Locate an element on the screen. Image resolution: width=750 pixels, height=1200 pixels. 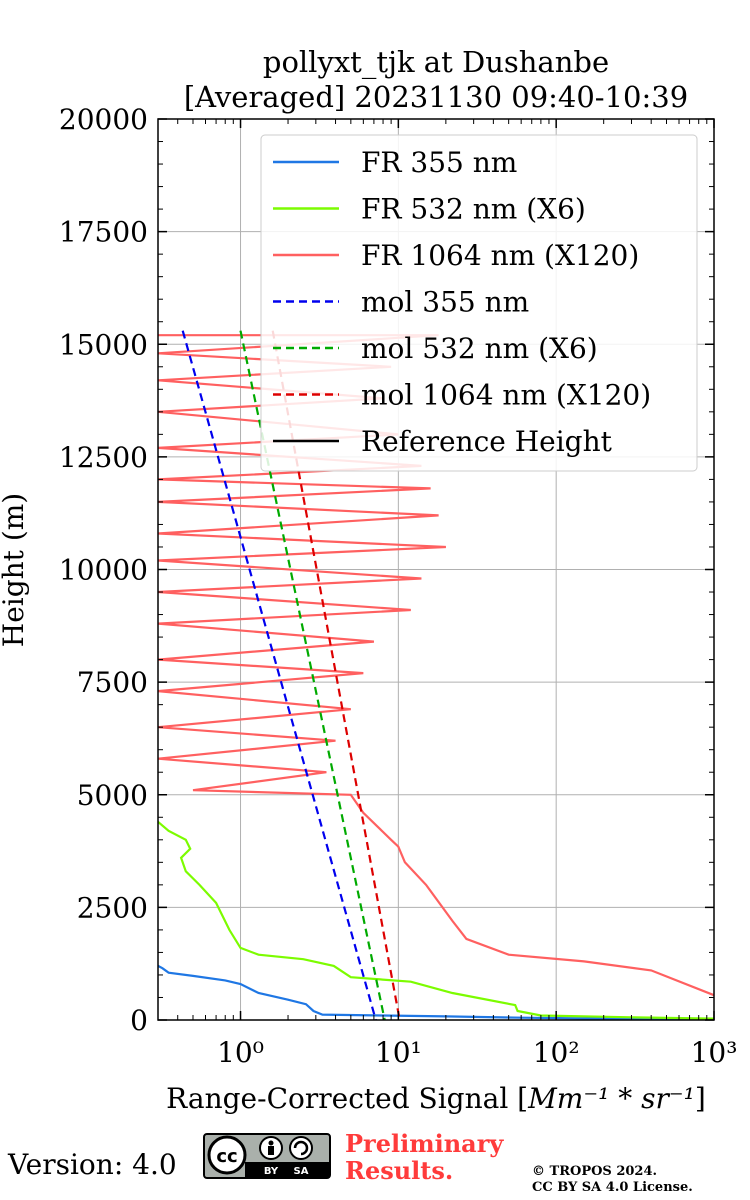
cc-icon is located at coordinates (227, 1155).